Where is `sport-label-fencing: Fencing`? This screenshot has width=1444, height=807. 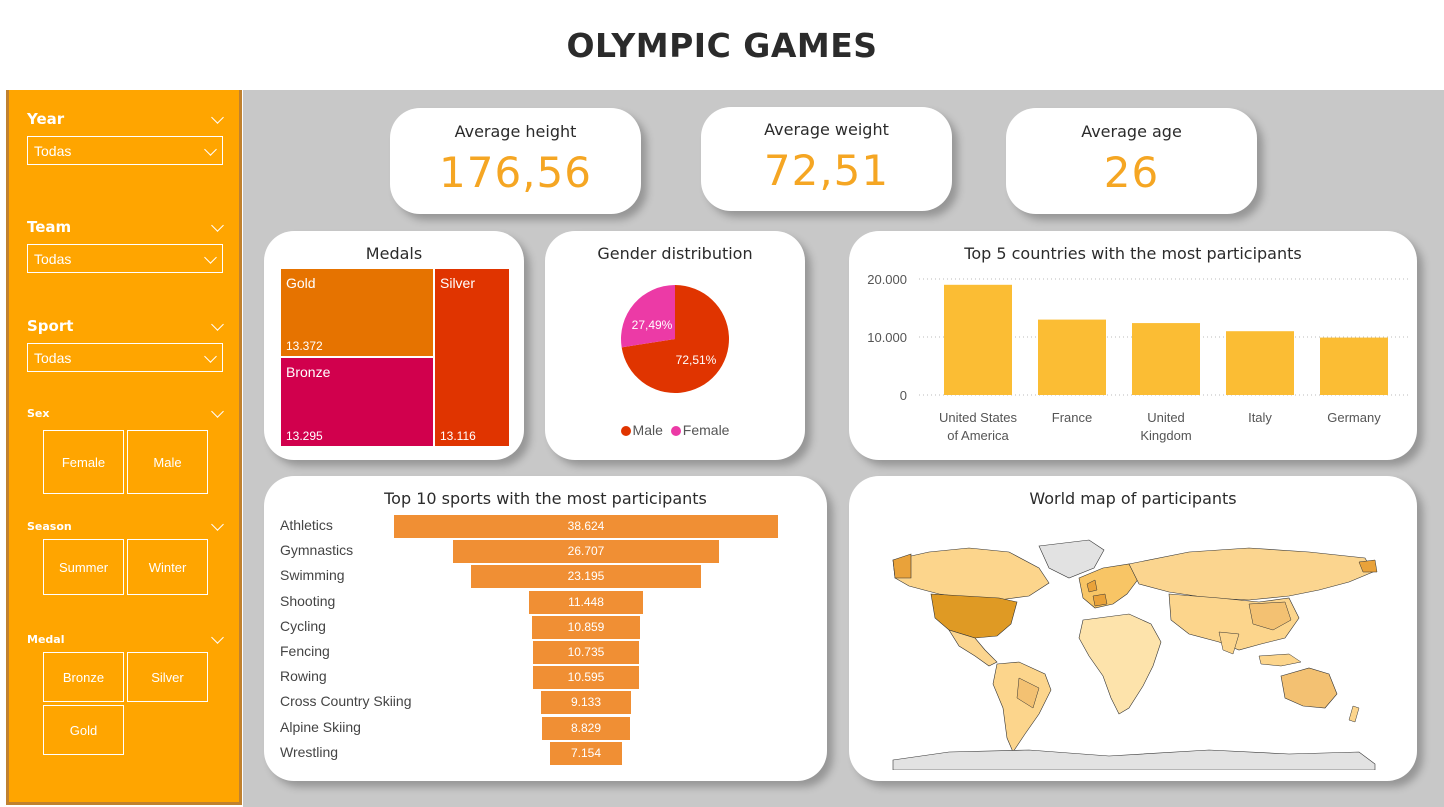 sport-label-fencing: Fencing is located at coordinates (305, 651).